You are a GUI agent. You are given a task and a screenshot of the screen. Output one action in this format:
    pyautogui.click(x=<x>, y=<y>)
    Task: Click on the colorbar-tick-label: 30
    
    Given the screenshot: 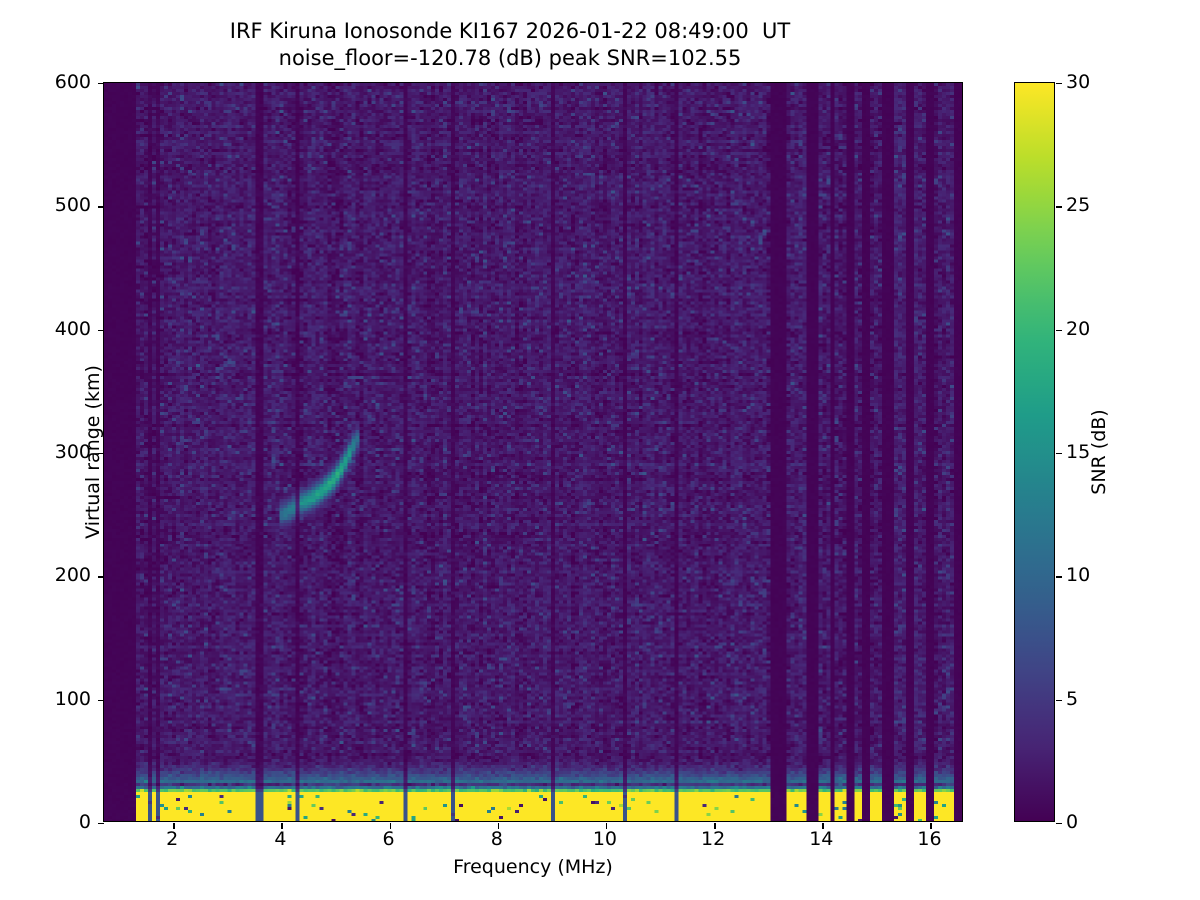 What is the action you would take?
    pyautogui.click(x=1078, y=82)
    